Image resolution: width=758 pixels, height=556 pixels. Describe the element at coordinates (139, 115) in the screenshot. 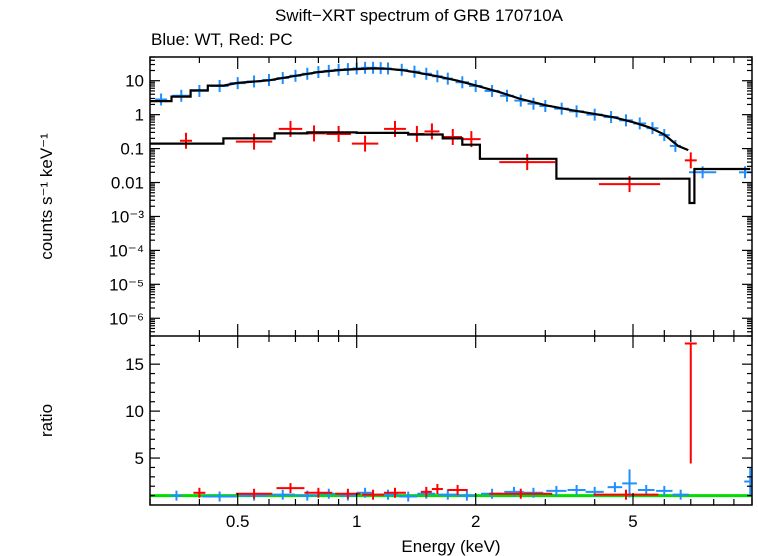

I see `y-tick-label: 1` at that location.